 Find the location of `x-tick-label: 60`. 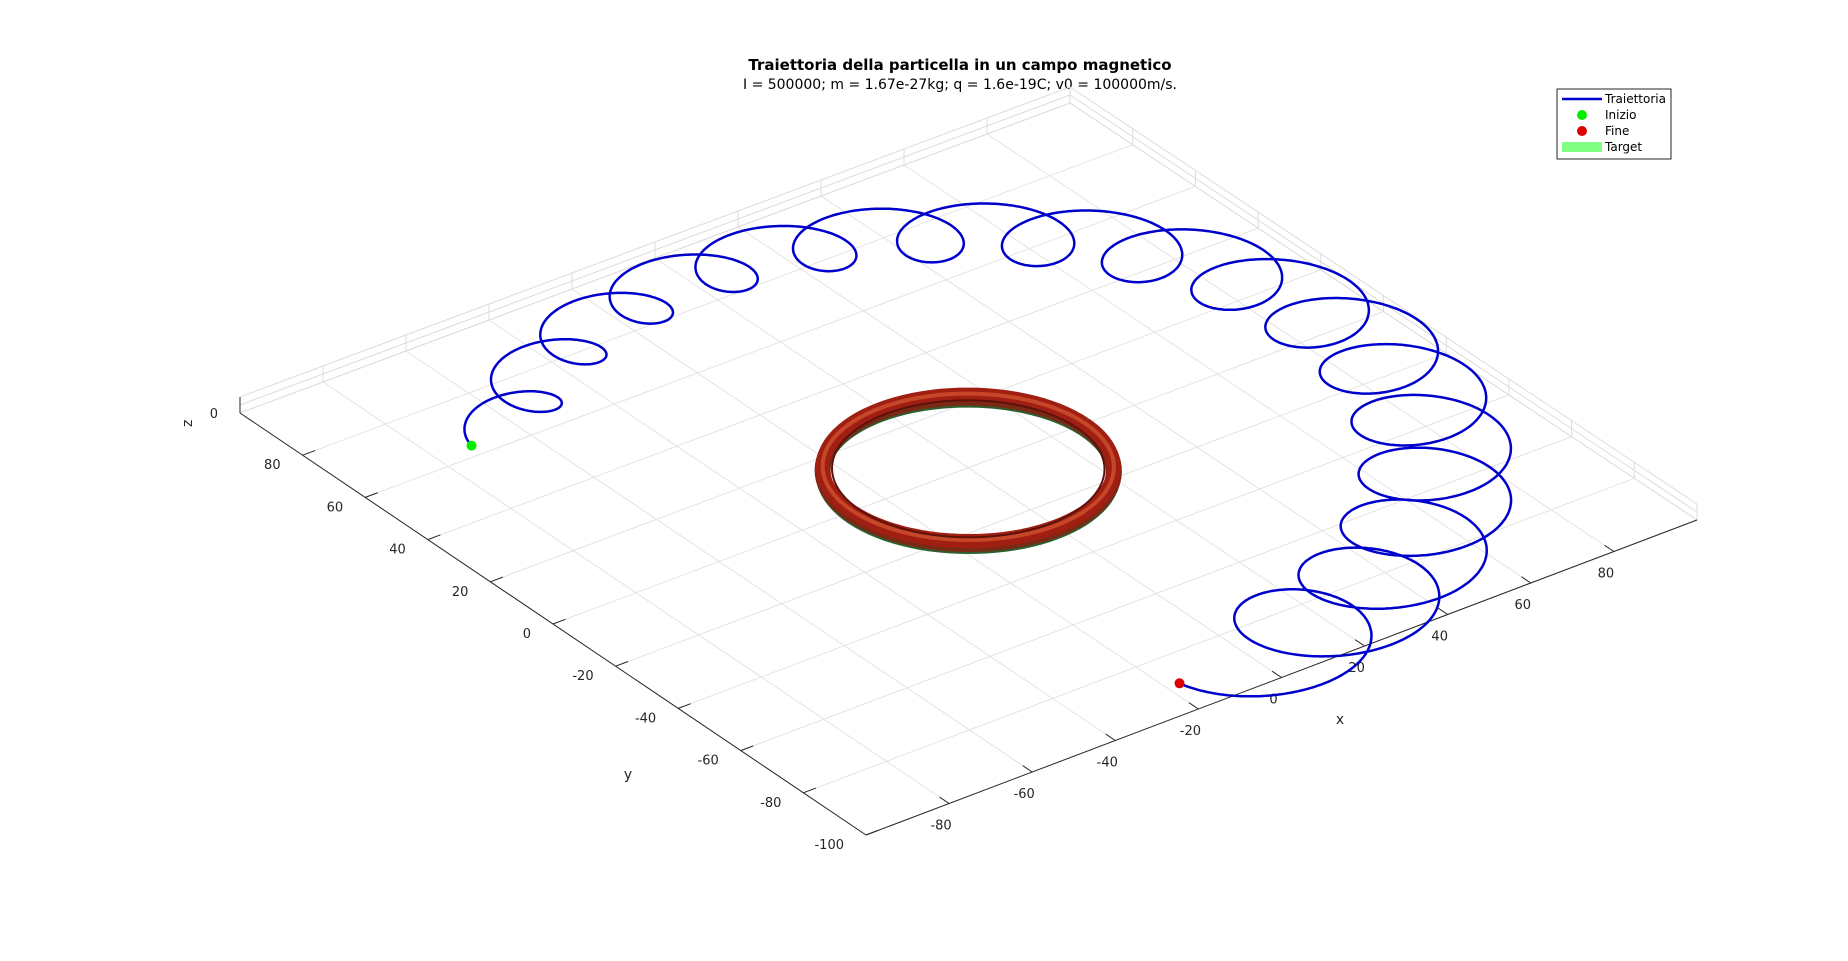

x-tick-label: 60 is located at coordinates (1523, 605).